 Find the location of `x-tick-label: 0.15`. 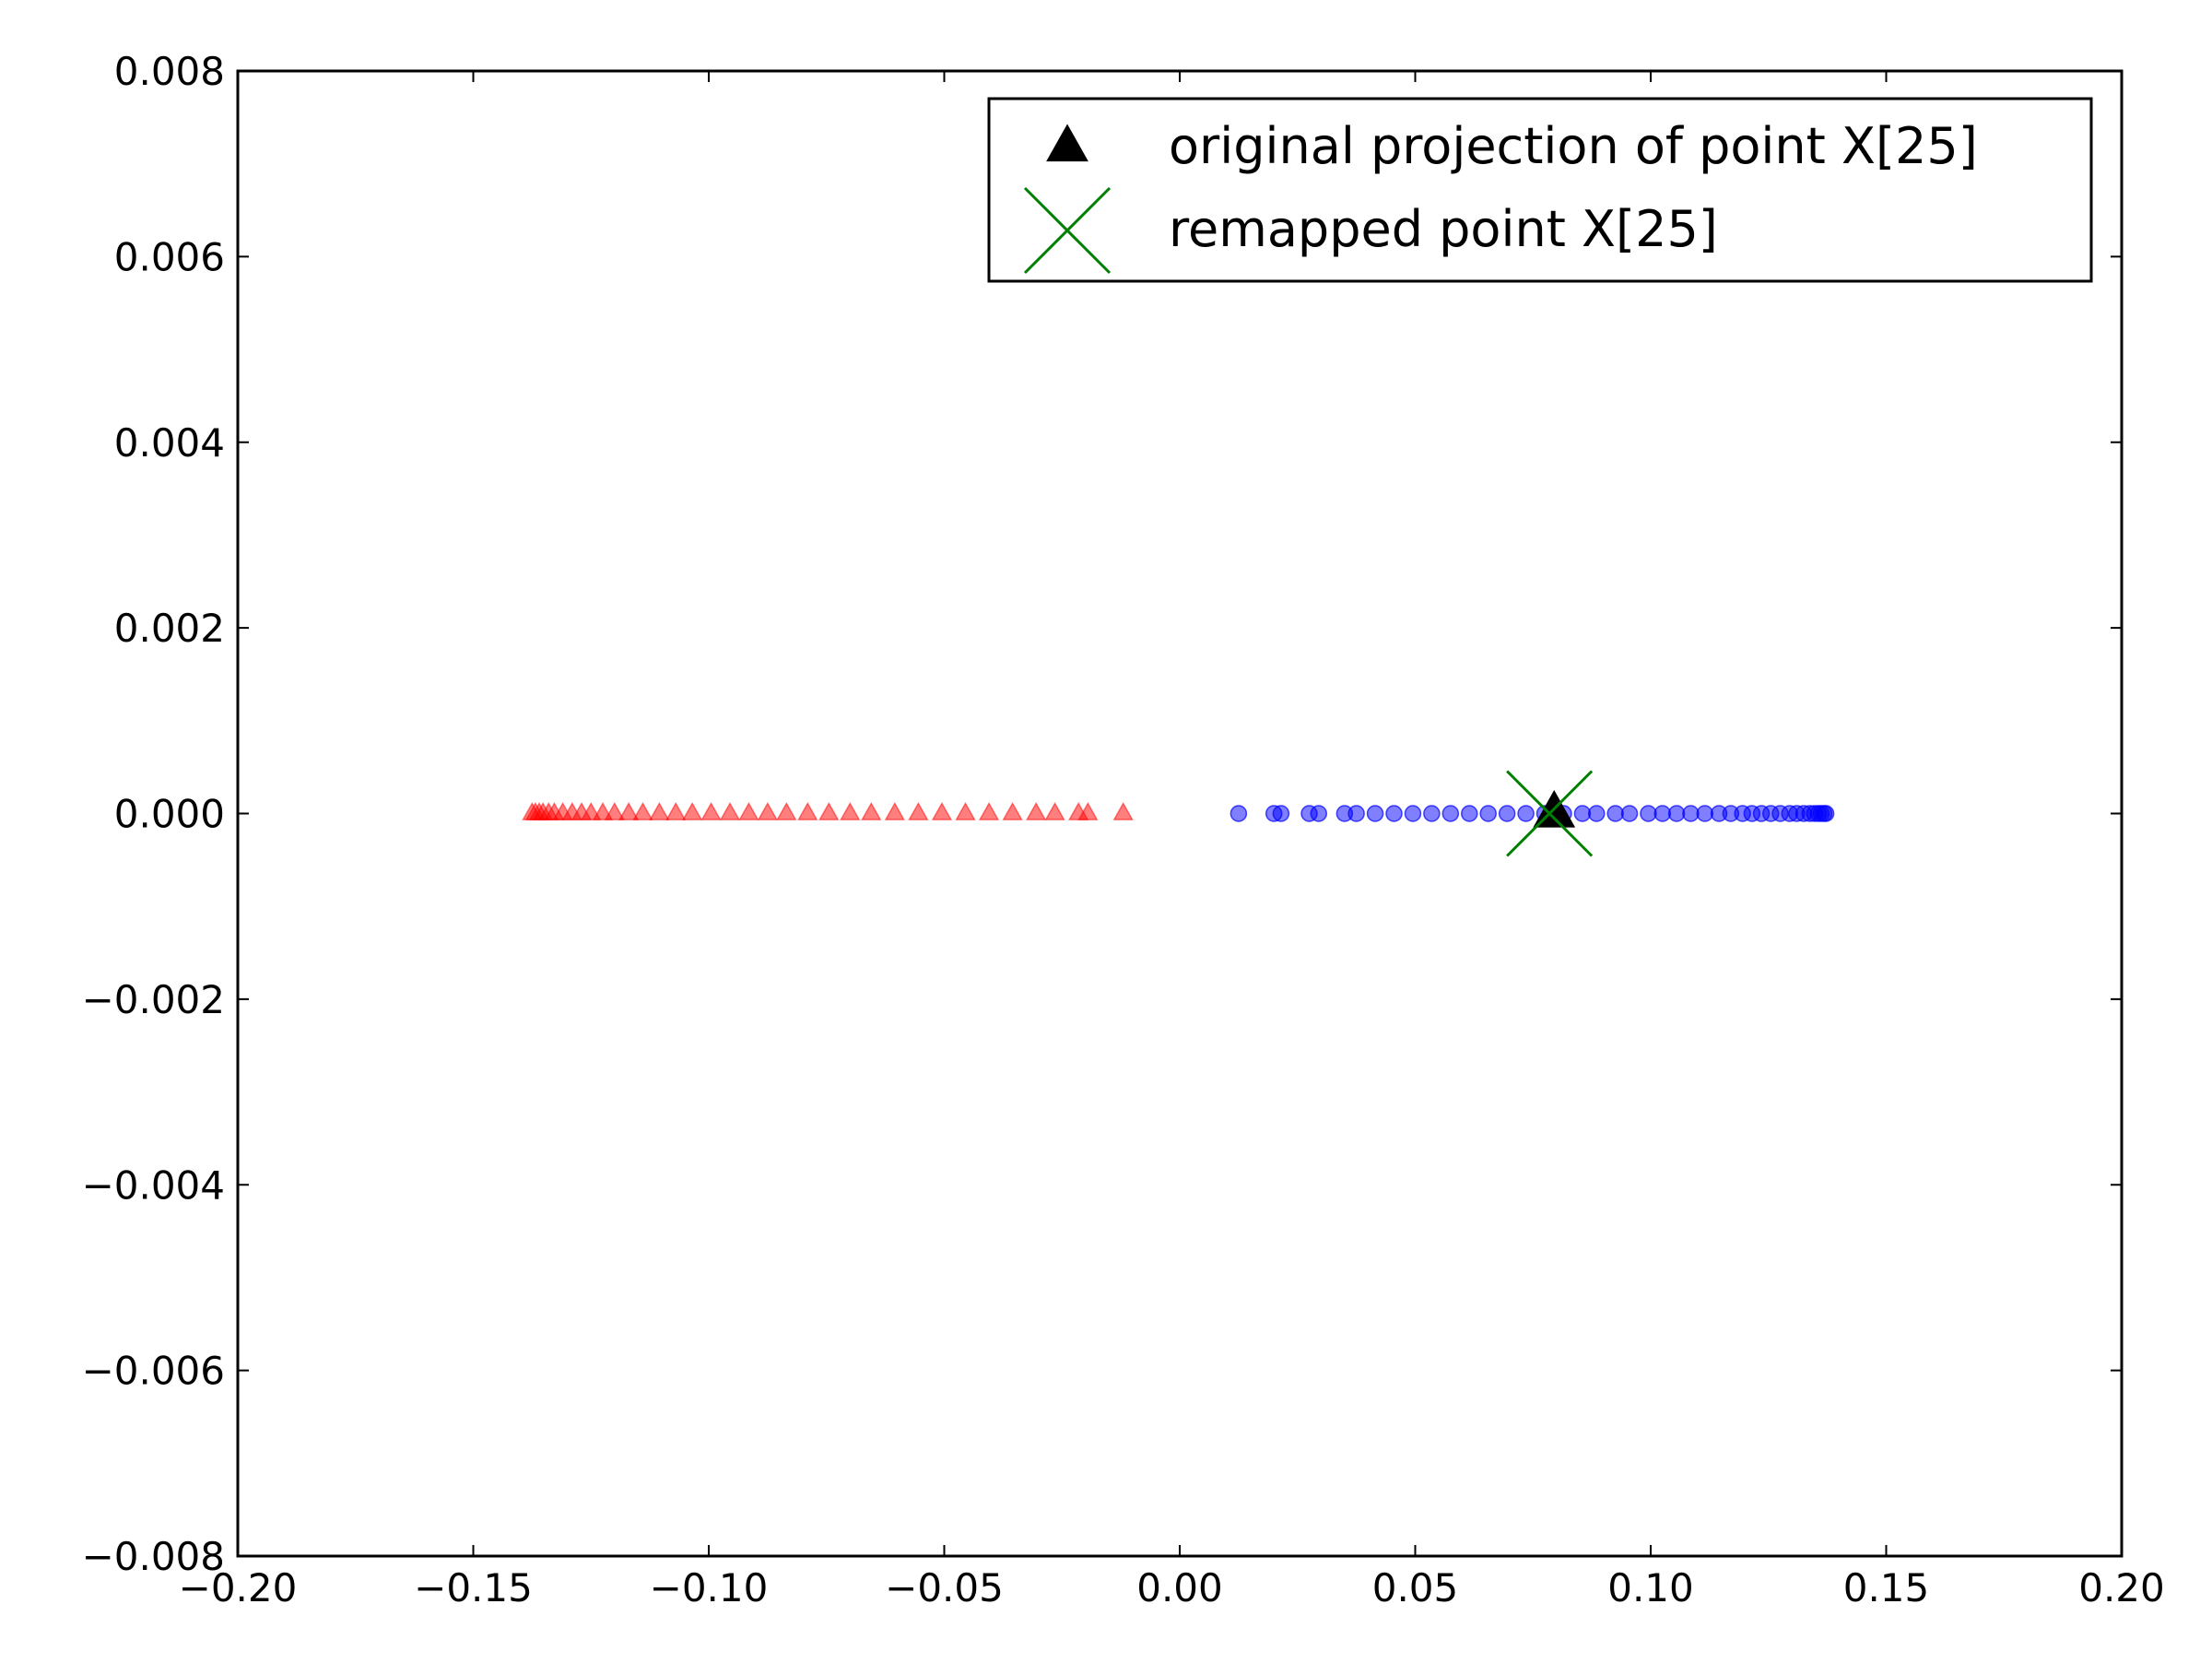

x-tick-label: 0.15 is located at coordinates (1886, 1587).